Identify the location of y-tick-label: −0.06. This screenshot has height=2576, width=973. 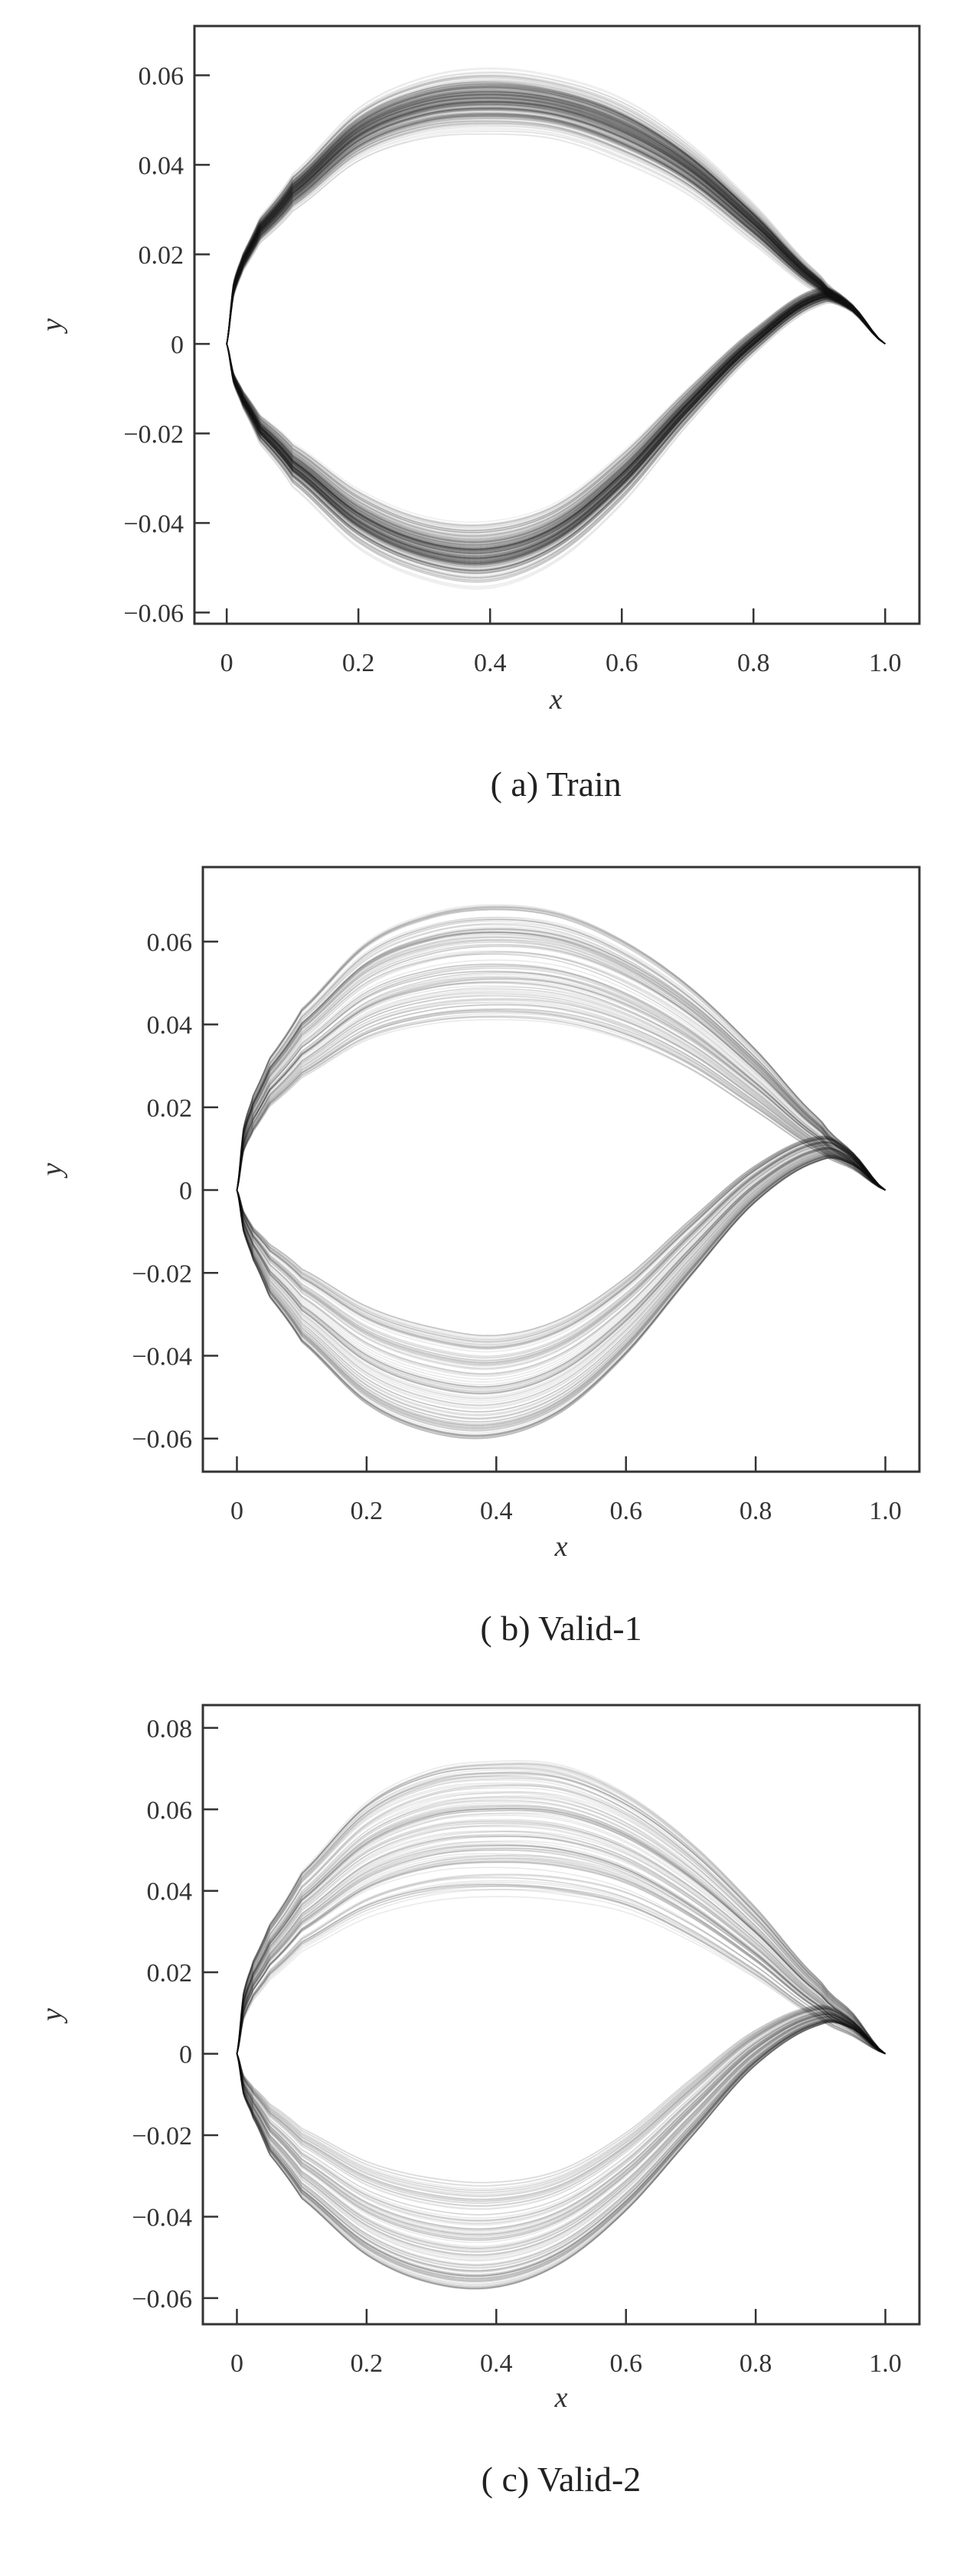
(153, 613).